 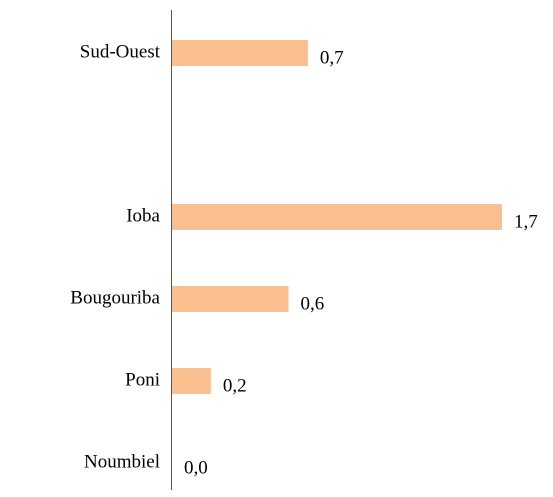 What do you see at coordinates (526, 221) in the screenshot?
I see `value-label: 1,7` at bounding box center [526, 221].